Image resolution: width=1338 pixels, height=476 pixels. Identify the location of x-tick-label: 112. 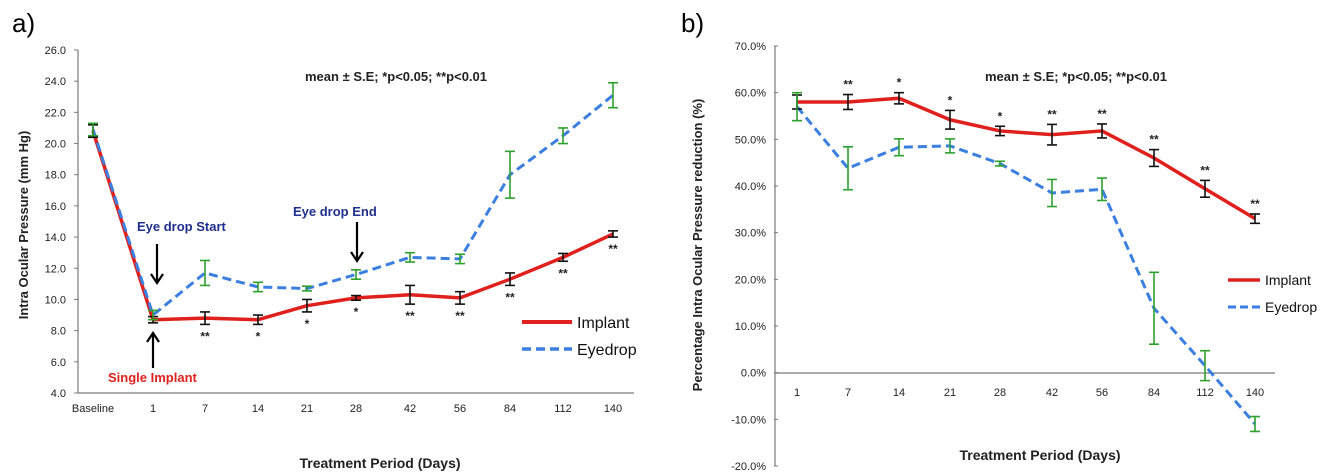
(563, 409).